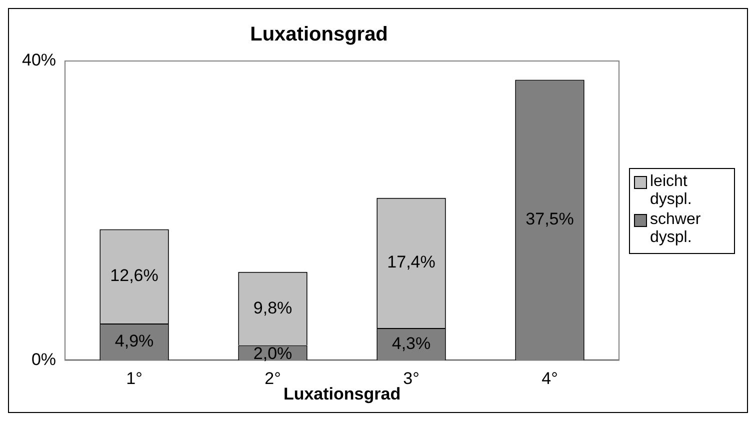  Describe the element at coordinates (272, 378) in the screenshot. I see `x-tick-label: 2°` at that location.